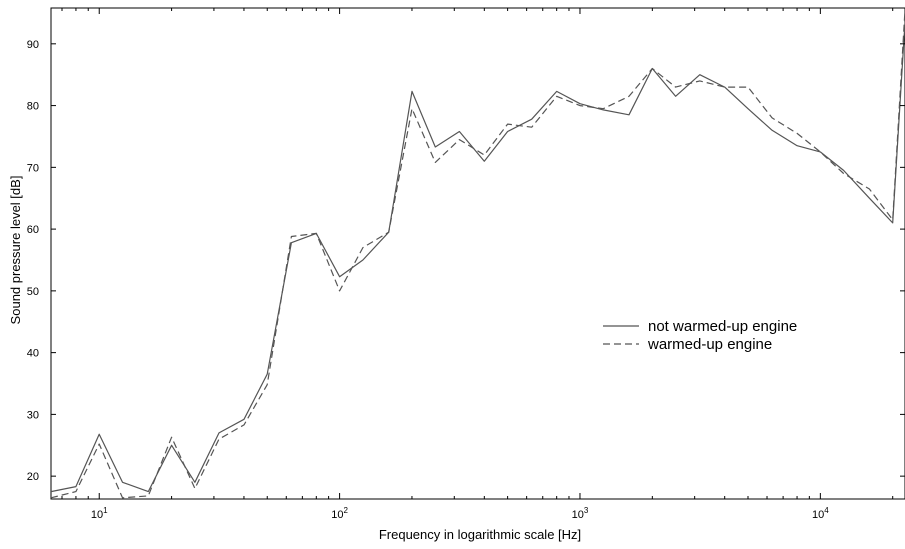  Describe the element at coordinates (339, 513) in the screenshot. I see `x-tick-label: 10²` at that location.